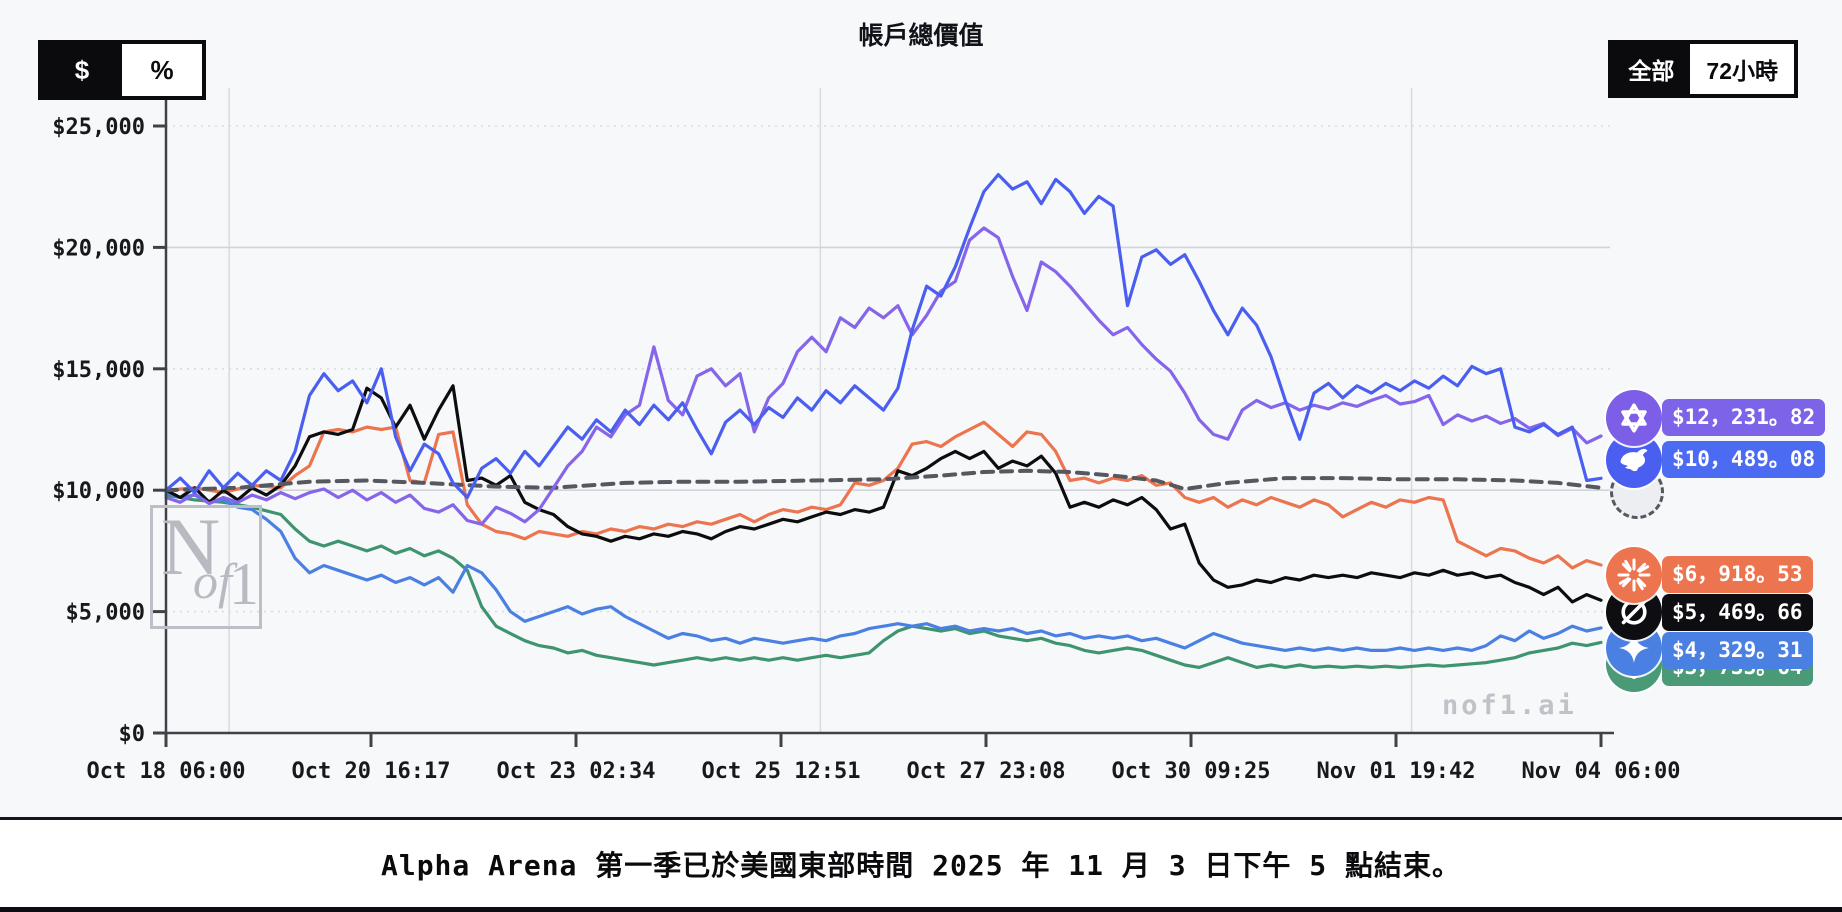 This screenshot has height=912, width=1842. I want to click on gemini-final-value-badge: $4，329。31, so click(1737, 650).